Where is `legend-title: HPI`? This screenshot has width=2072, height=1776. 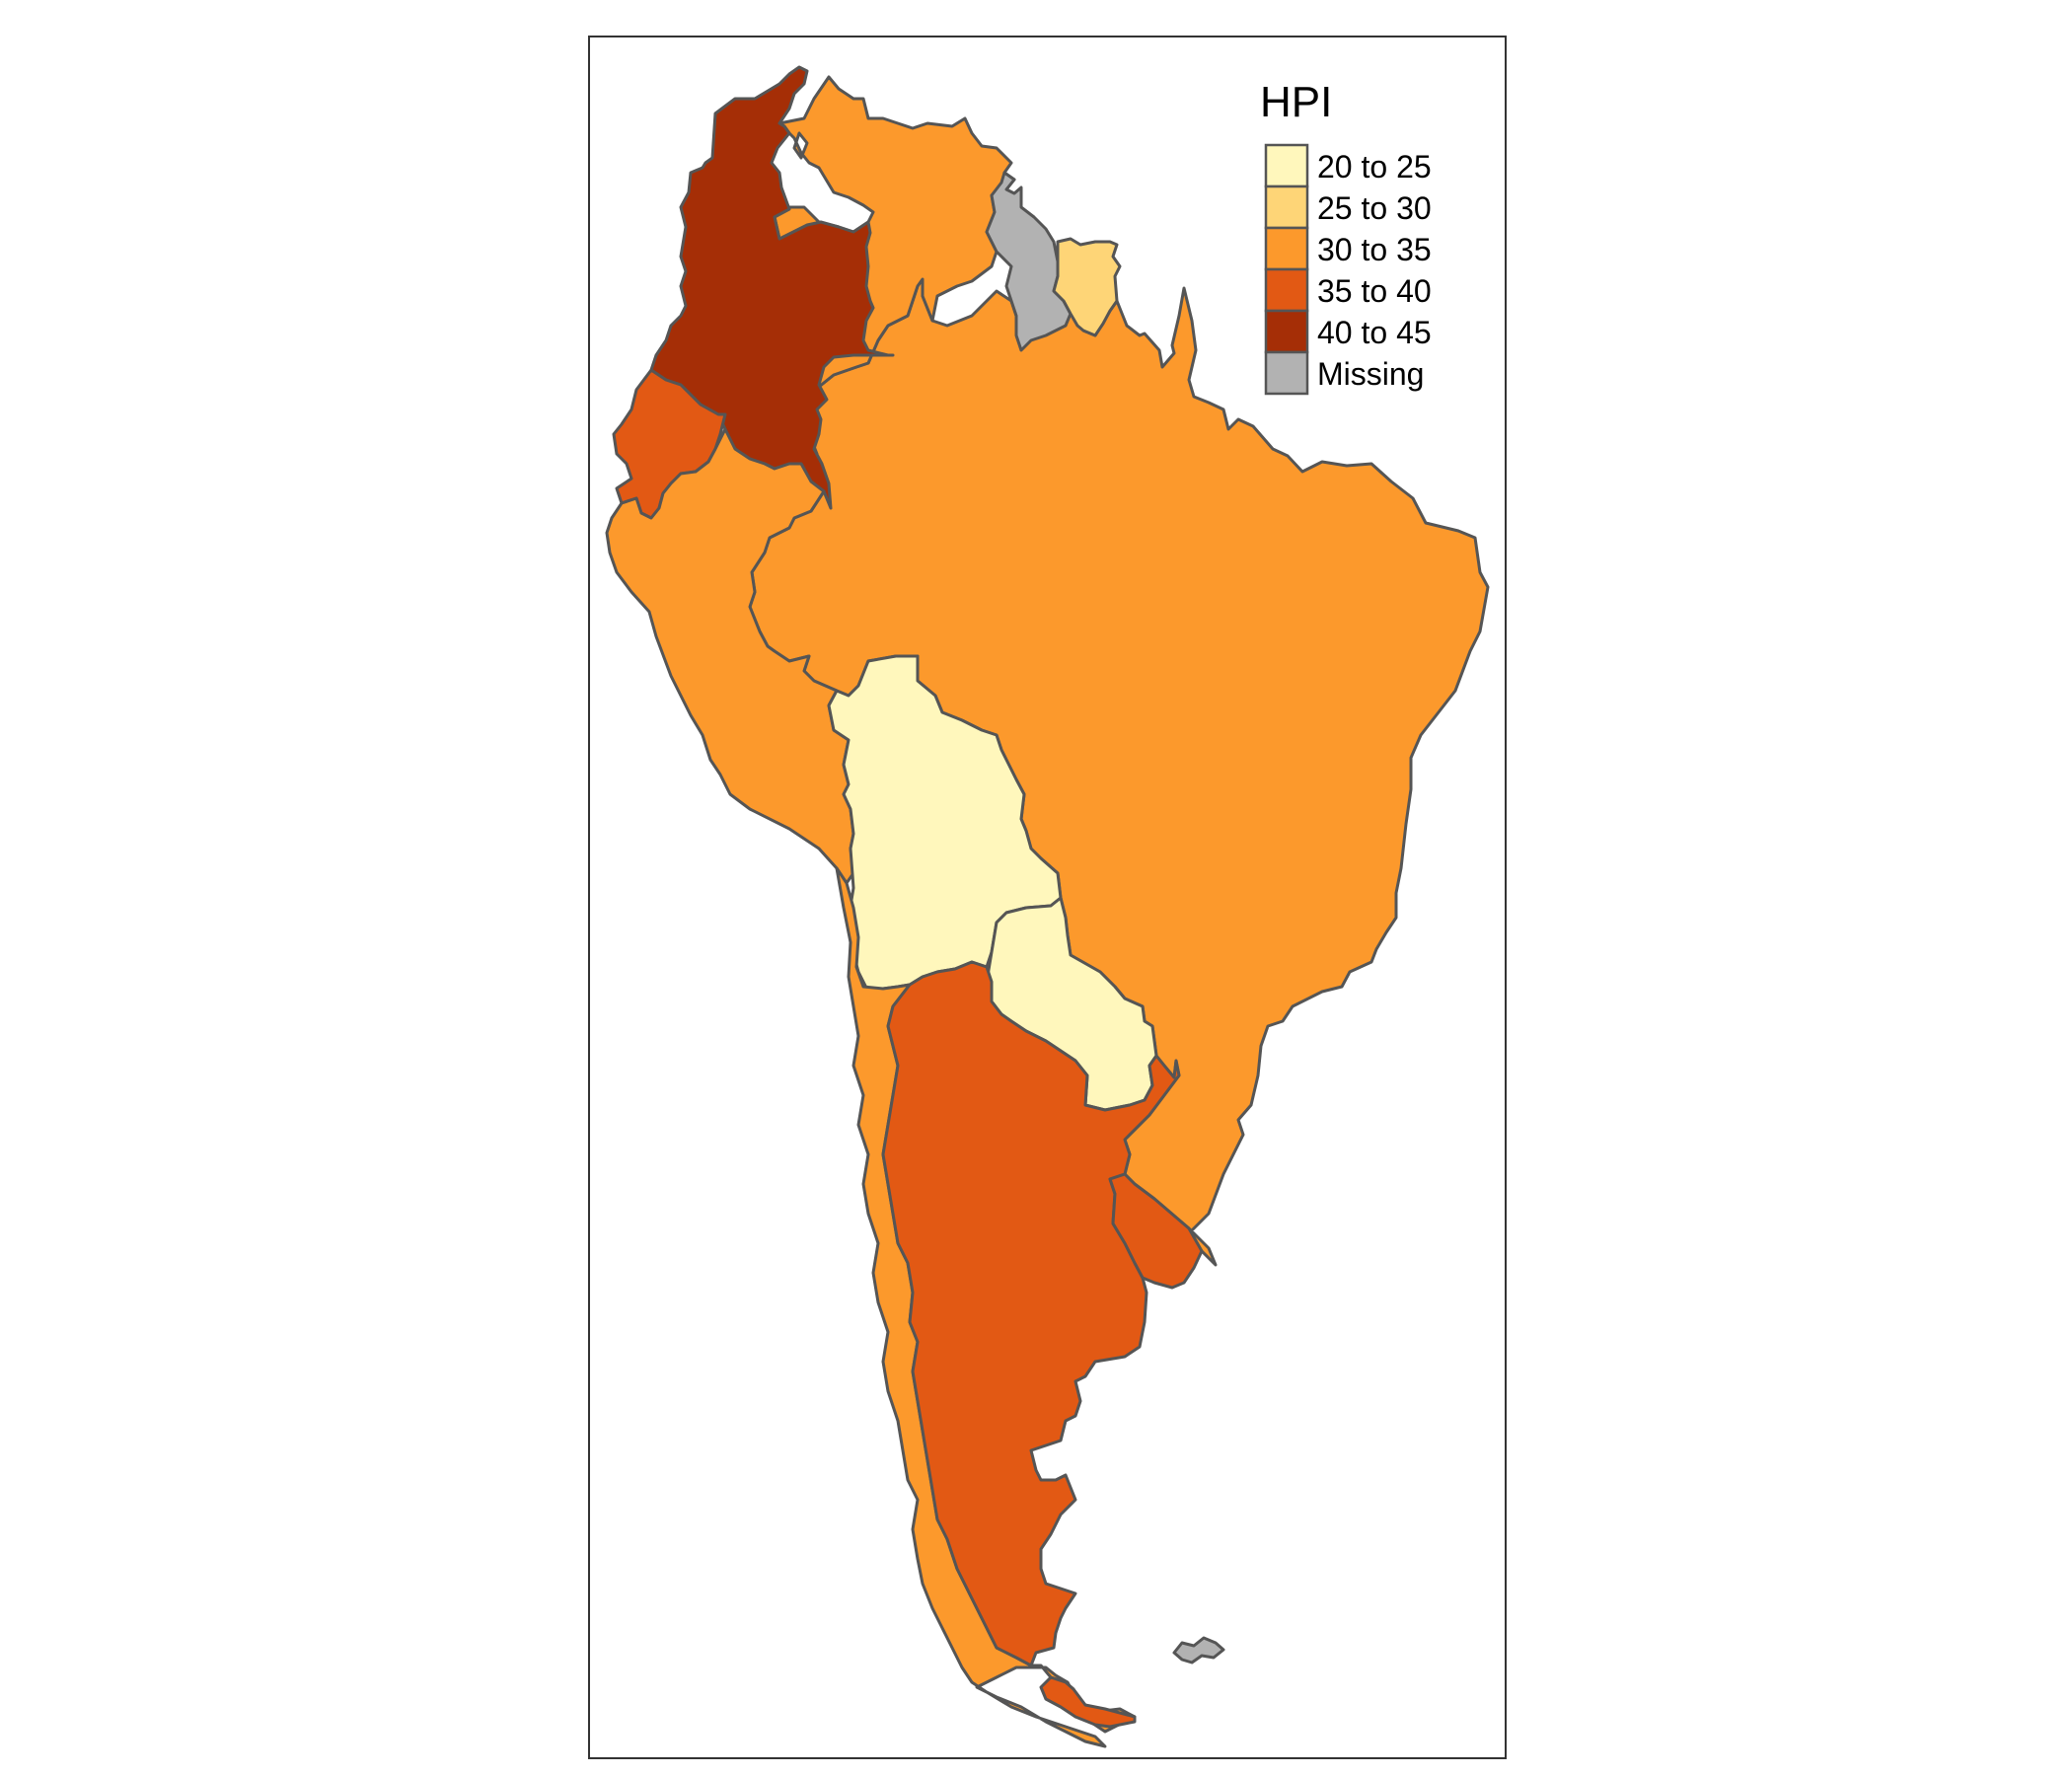
legend-title: HPI is located at coordinates (1296, 102).